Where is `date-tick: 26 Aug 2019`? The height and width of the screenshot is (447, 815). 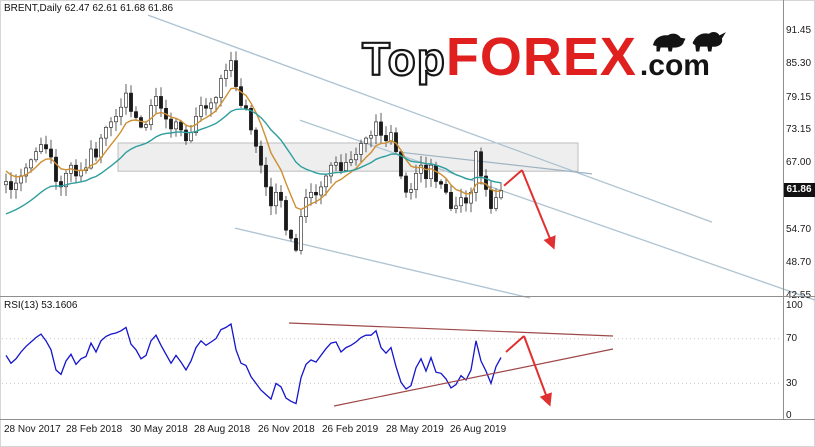 date-tick: 26 Aug 2019 is located at coordinates (478, 429).